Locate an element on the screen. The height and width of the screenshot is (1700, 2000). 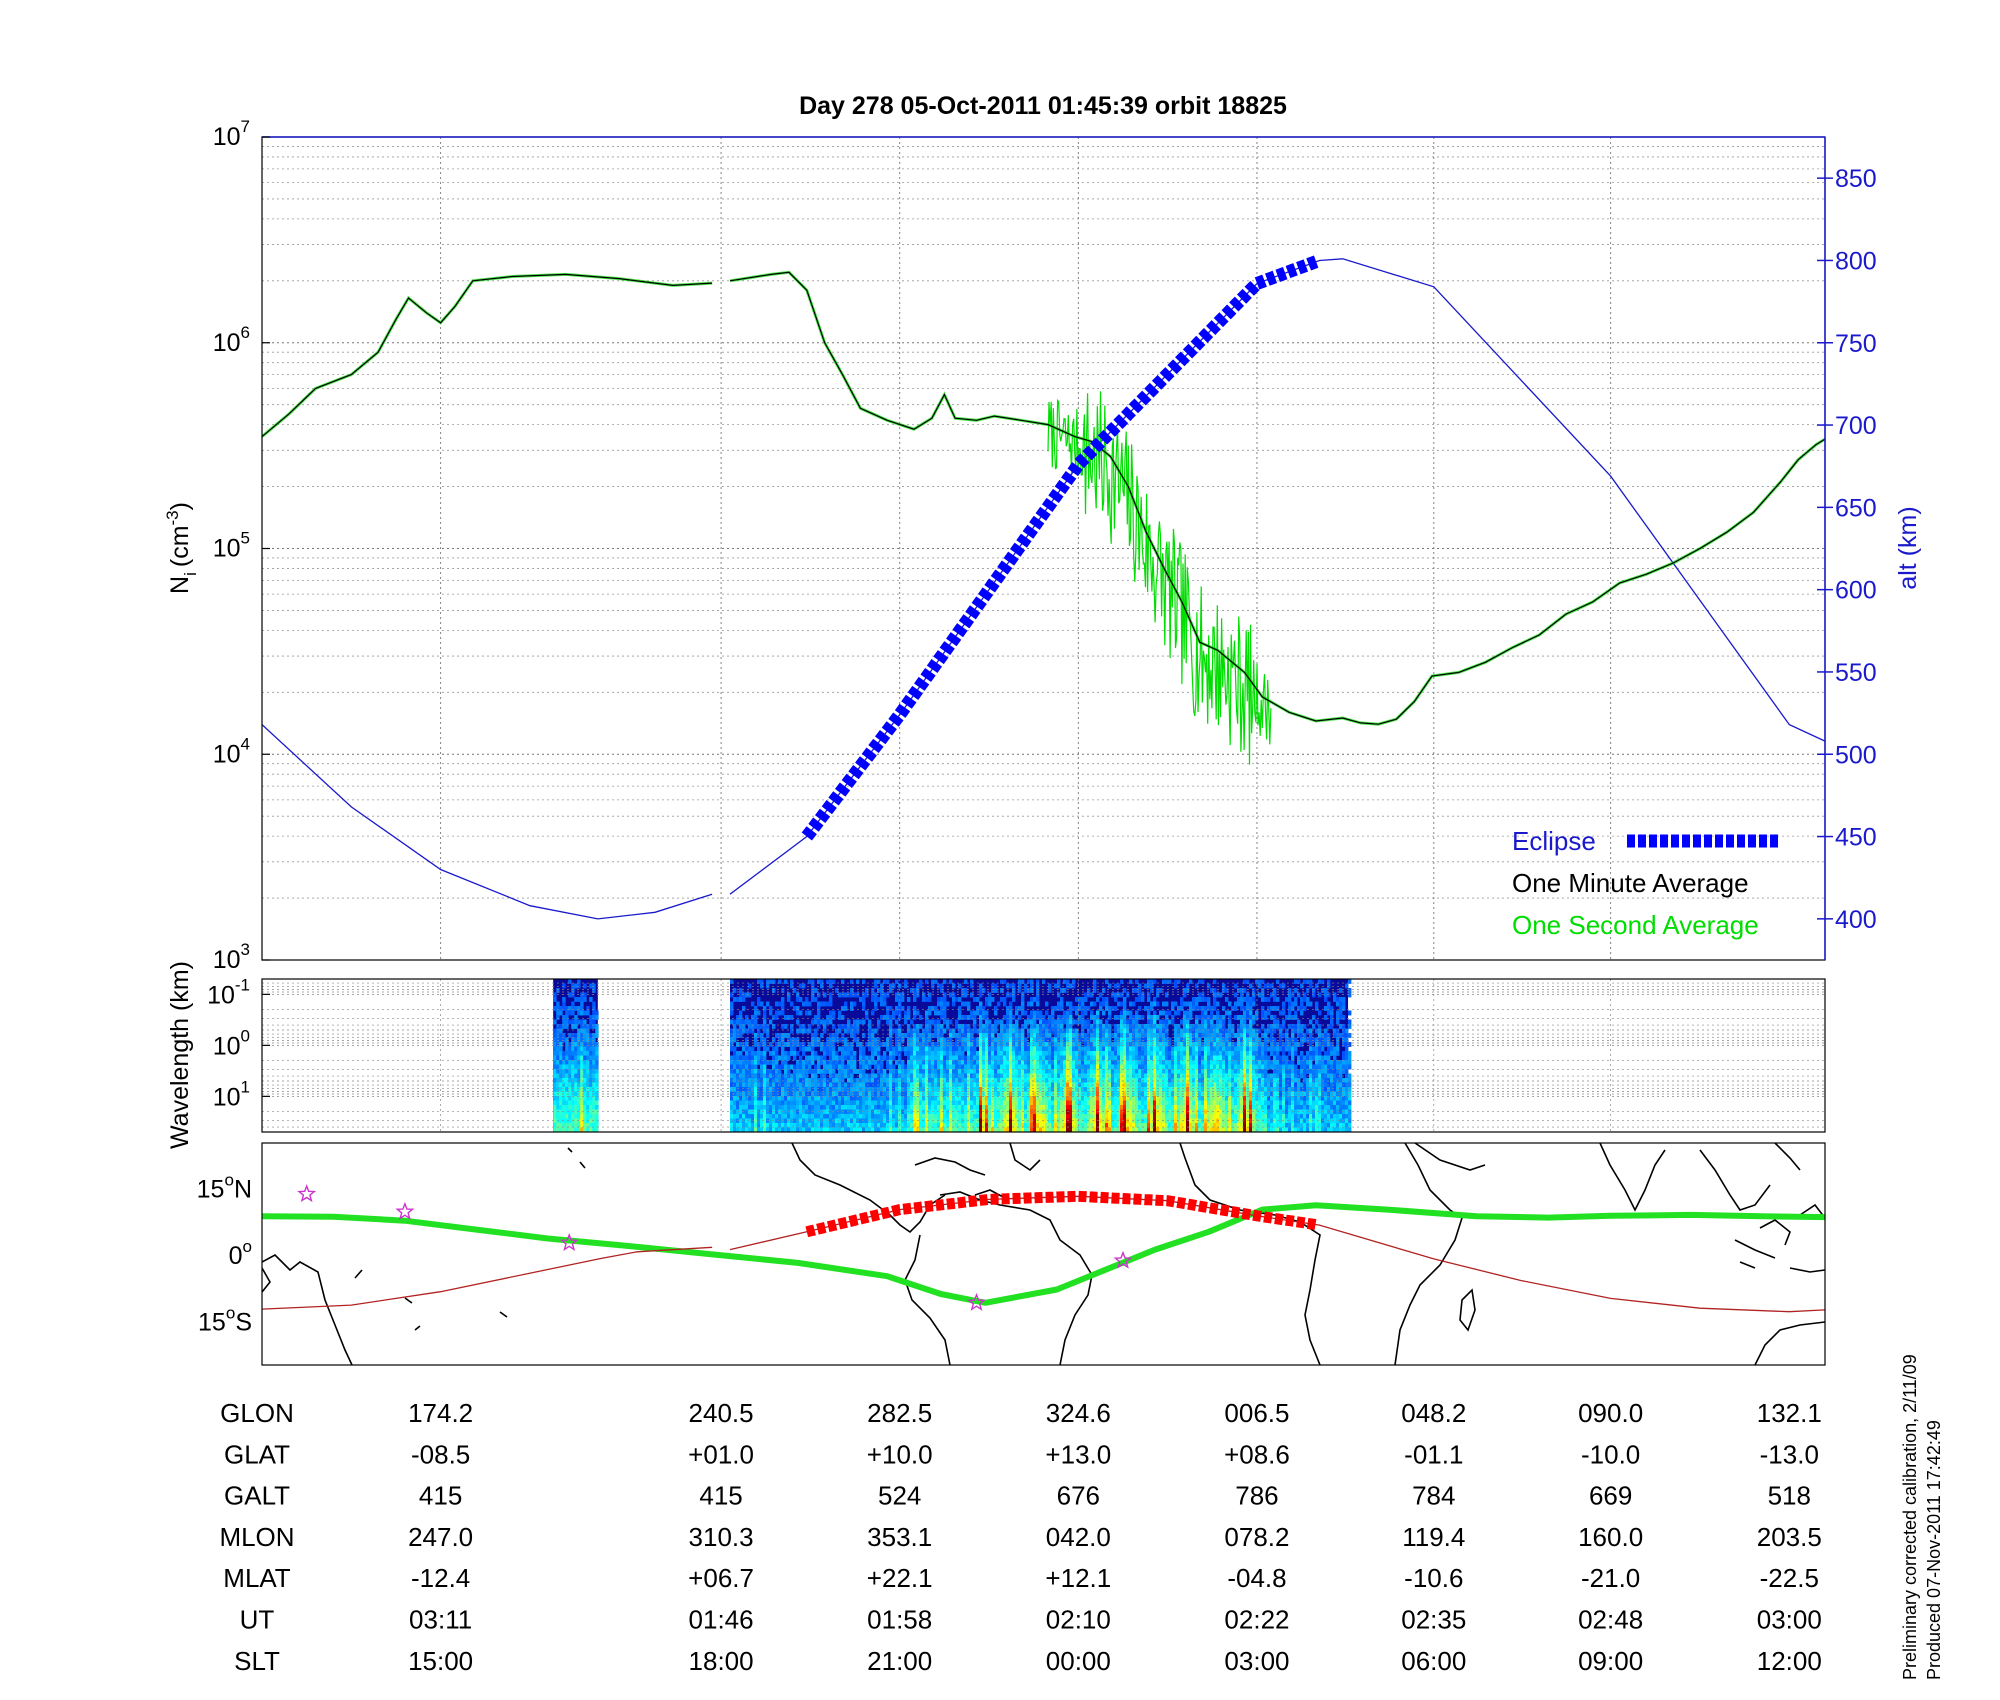
altitude-y-label: alt (km) is located at coordinates (1908, 547).